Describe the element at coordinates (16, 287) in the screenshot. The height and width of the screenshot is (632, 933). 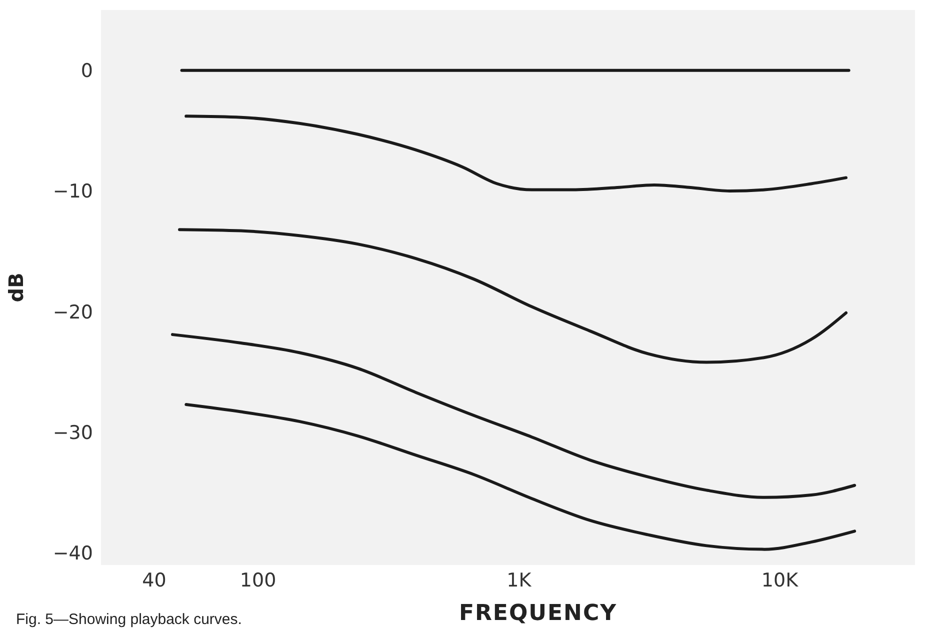
I see `y-axis-title: dB` at that location.